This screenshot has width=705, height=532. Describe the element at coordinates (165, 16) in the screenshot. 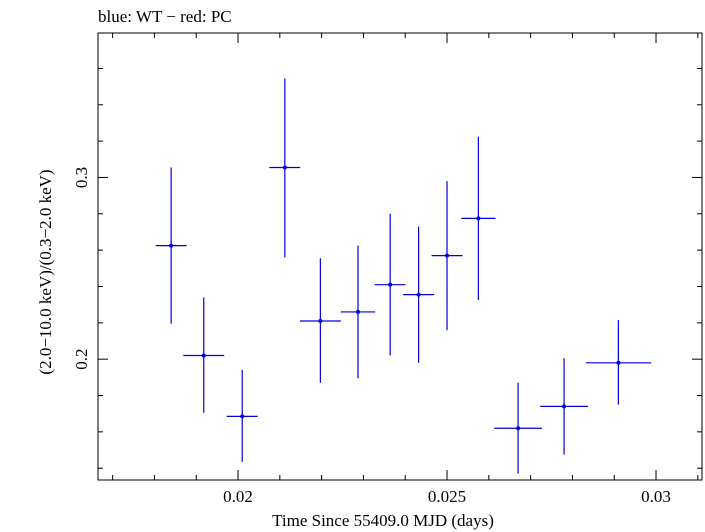

I see `chart-title: blue: WT − red: PC` at that location.